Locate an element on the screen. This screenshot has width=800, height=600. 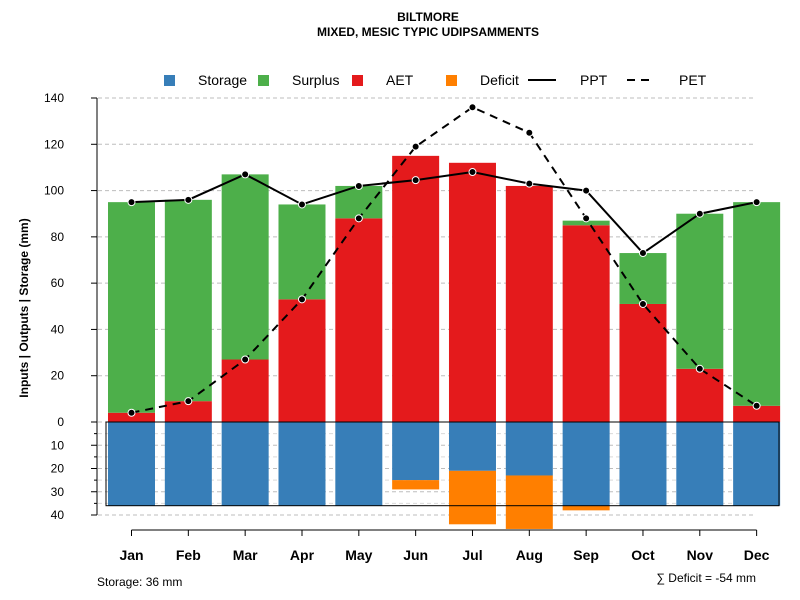
legend-label: Deficit is located at coordinates (499, 80).